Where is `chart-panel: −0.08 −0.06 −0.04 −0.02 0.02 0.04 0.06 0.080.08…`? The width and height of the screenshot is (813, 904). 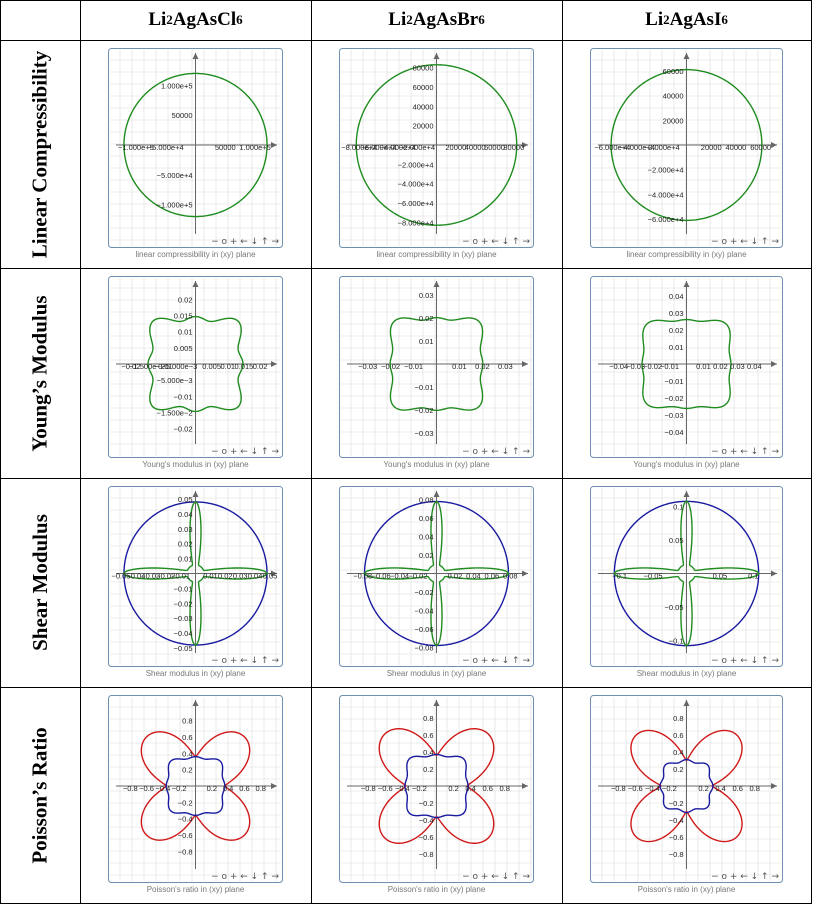
chart-panel: −0.08 −0.06 −0.04 −0.02 0.02 0.04 0.06 0.080.08… is located at coordinates (436, 582).